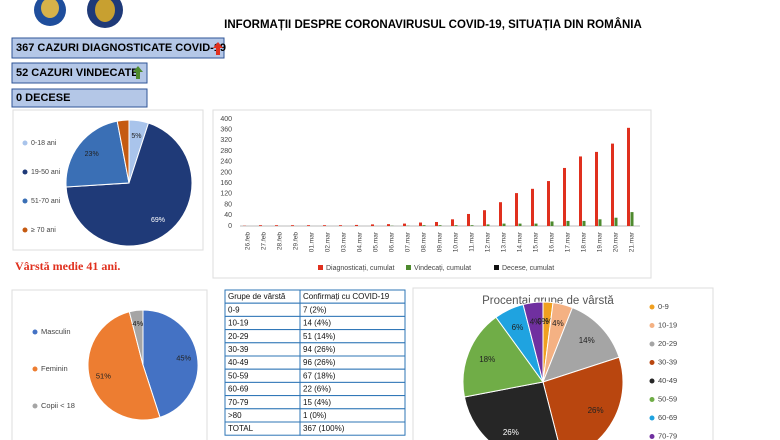  What do you see at coordinates (548, 301) in the screenshot?
I see `chart-title: Procentaj grupe de vârstă` at bounding box center [548, 301].